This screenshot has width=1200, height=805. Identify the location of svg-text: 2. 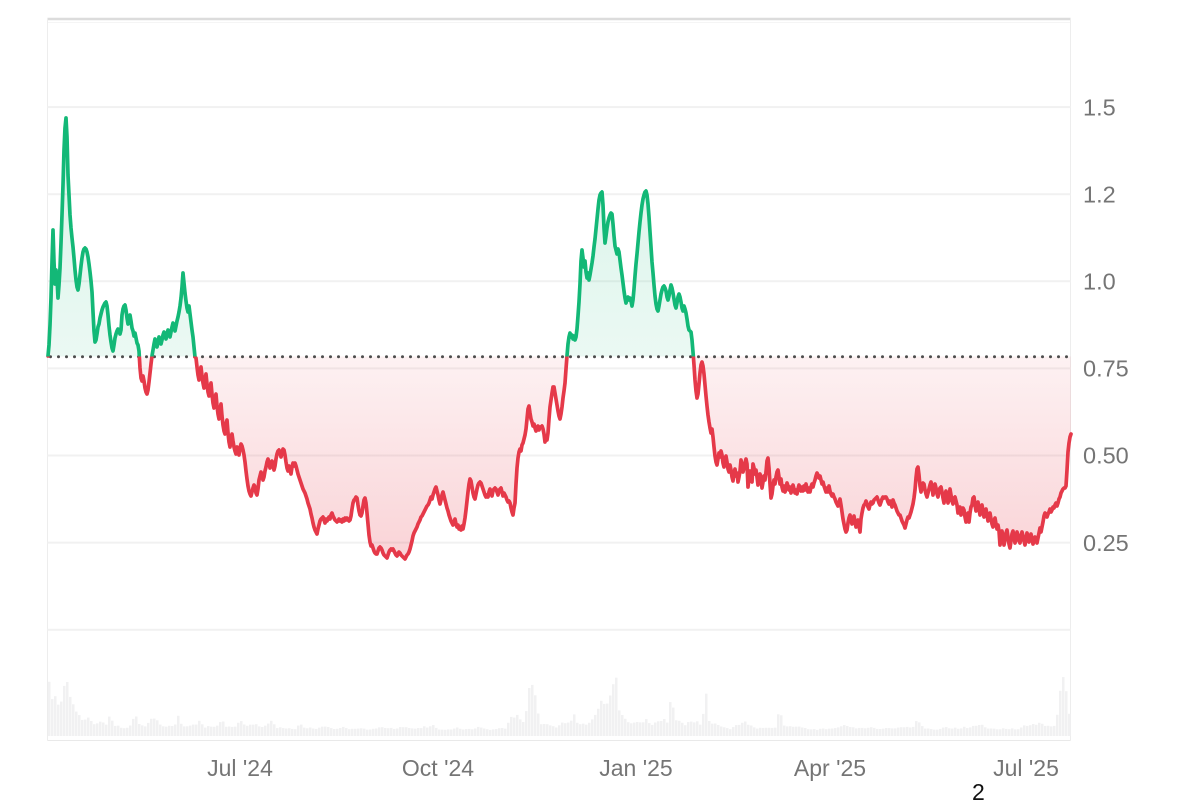
(978, 789).